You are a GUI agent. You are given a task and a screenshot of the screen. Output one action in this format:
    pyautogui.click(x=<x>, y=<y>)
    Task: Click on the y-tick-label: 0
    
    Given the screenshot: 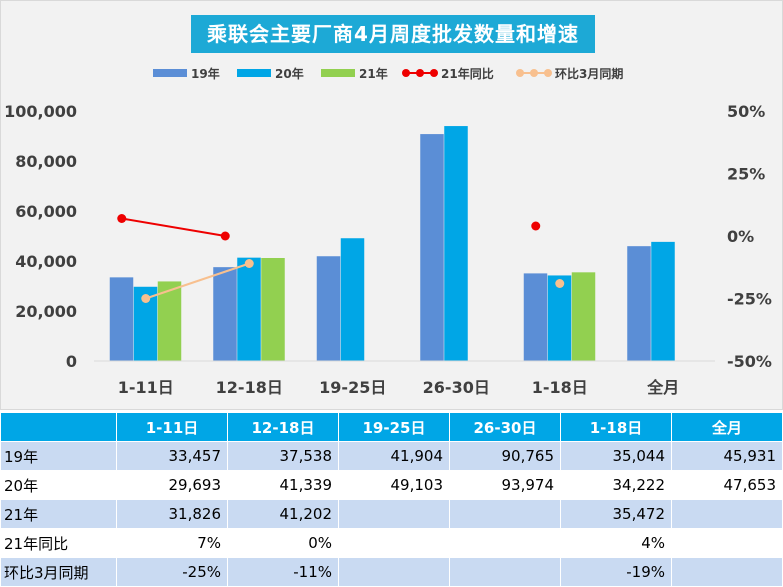 What is the action you would take?
    pyautogui.click(x=71, y=361)
    